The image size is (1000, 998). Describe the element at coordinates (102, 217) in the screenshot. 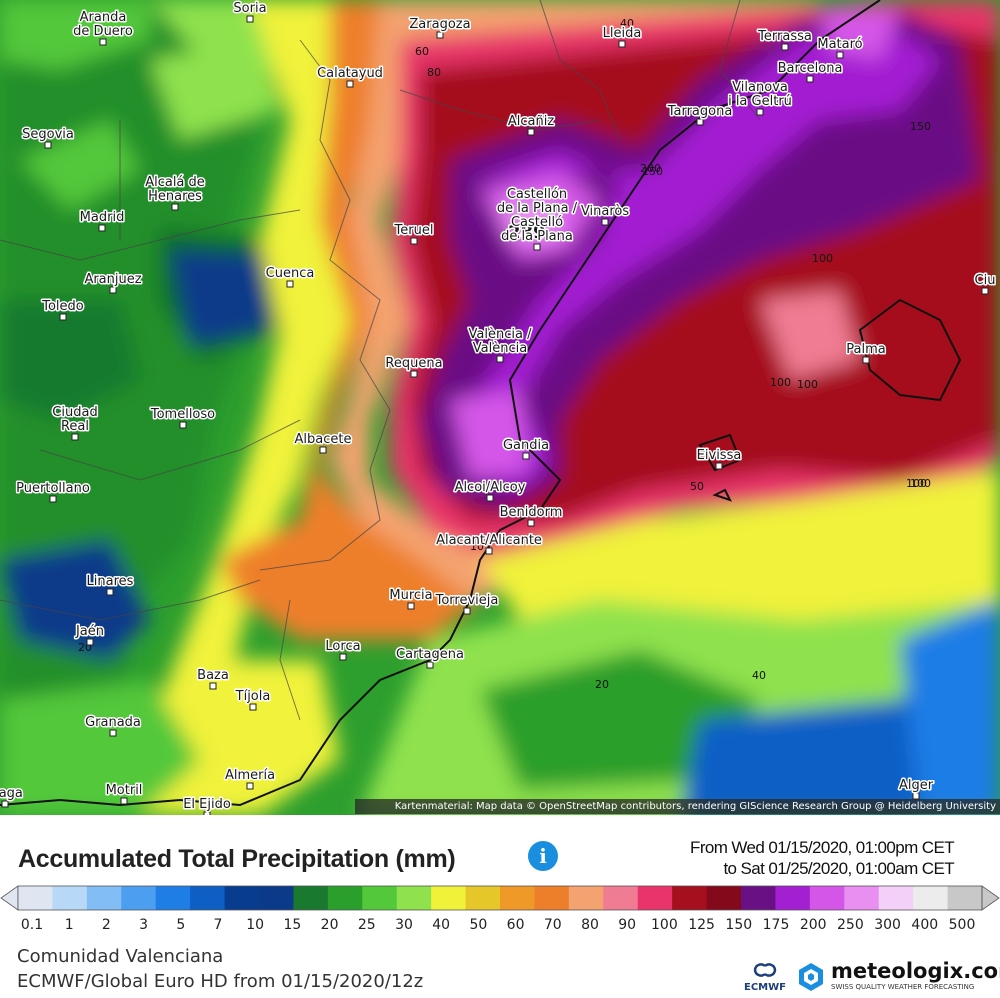

I see `city-label: Madrid` at that location.